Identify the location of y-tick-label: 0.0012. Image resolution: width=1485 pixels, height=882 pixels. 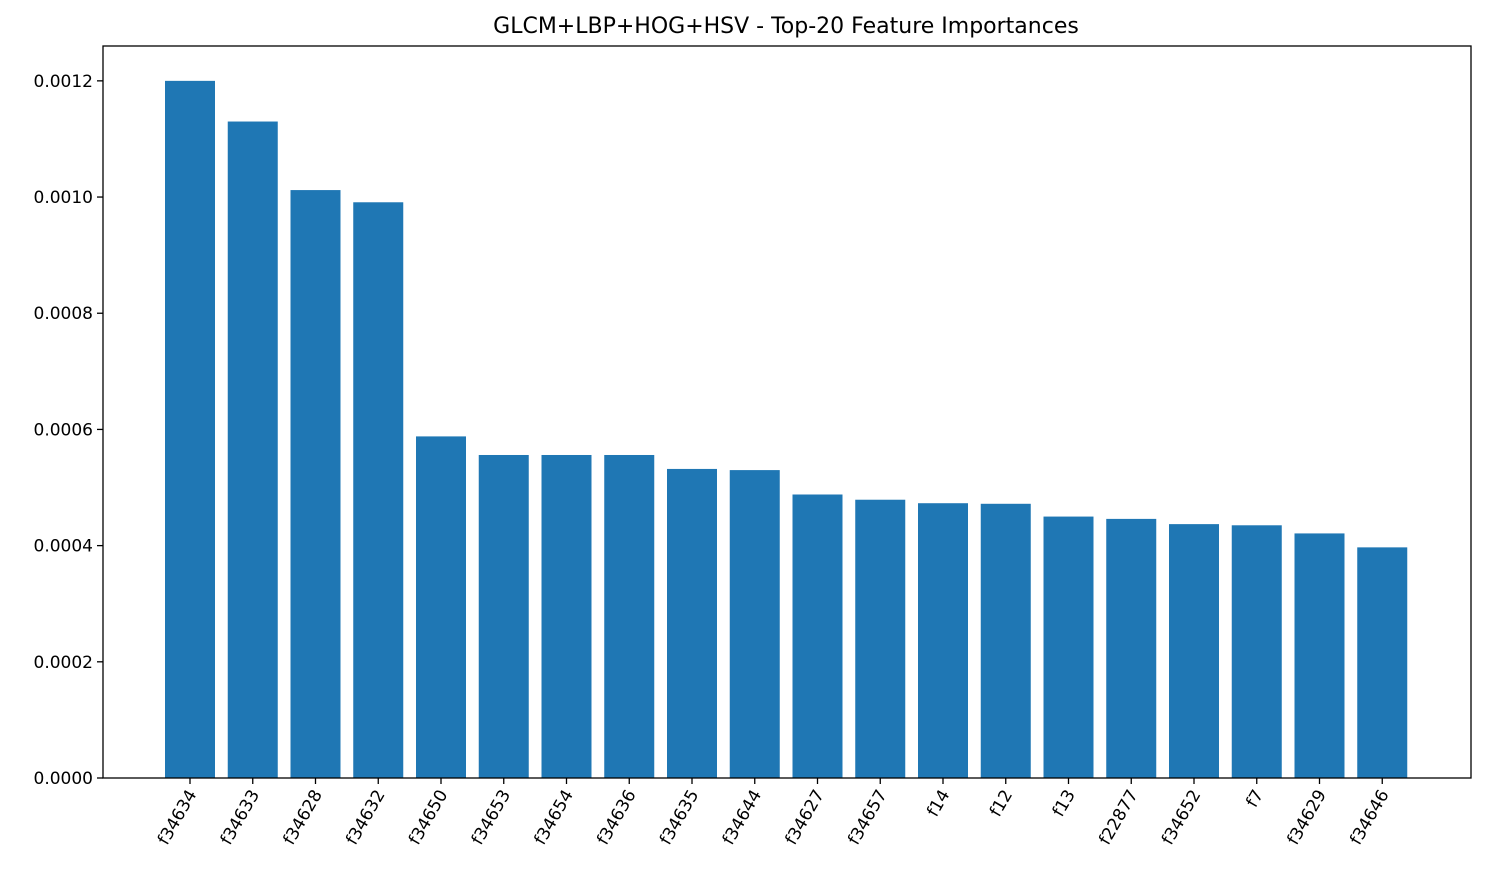
(63, 82).